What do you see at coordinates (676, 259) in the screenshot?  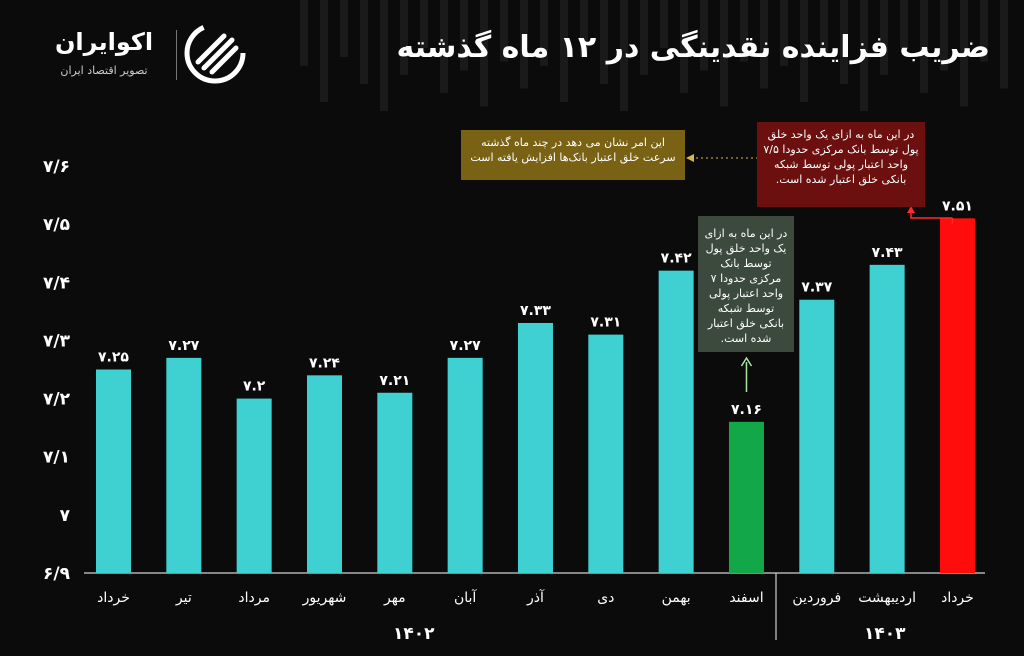 I see `bar-value-label: ۷.۴۲` at bounding box center [676, 259].